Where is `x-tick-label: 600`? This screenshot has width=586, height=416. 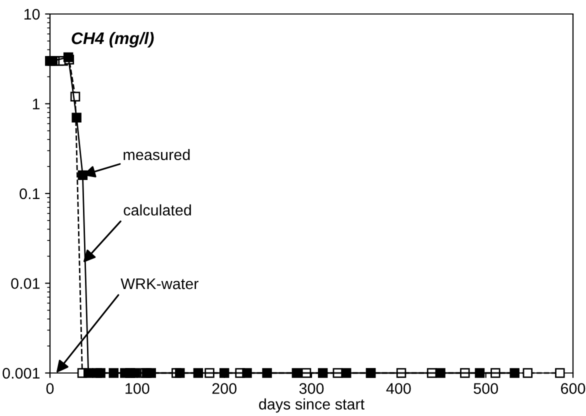
x-tick-label: 600 is located at coordinates (573, 388).